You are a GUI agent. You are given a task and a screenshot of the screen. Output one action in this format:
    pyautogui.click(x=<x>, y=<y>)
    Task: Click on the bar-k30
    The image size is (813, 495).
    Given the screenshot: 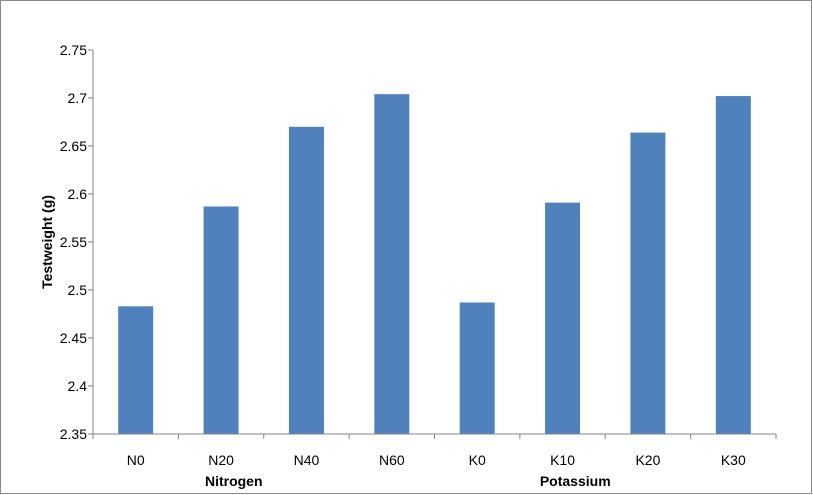 What is the action you would take?
    pyautogui.click(x=733, y=265)
    